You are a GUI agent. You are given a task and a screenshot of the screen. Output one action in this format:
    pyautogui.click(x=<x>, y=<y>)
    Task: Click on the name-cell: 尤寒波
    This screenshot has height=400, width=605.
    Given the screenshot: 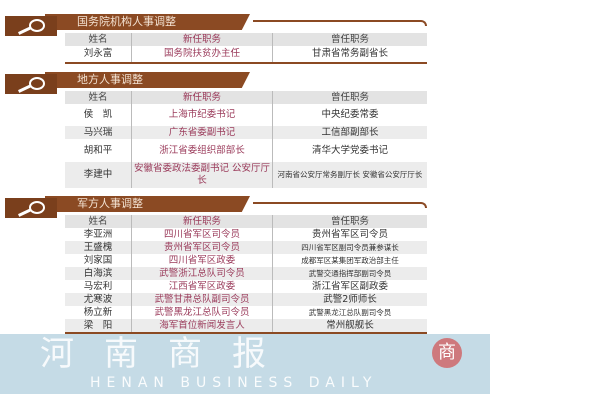 What is the action you would take?
    pyautogui.click(x=98, y=299)
    